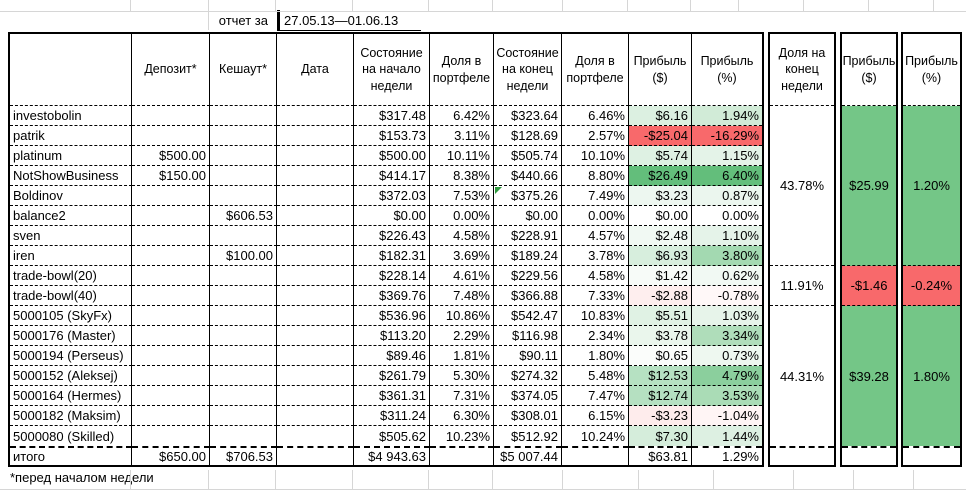  I want to click on cell-share_start: 4.61%, so click(462, 276).